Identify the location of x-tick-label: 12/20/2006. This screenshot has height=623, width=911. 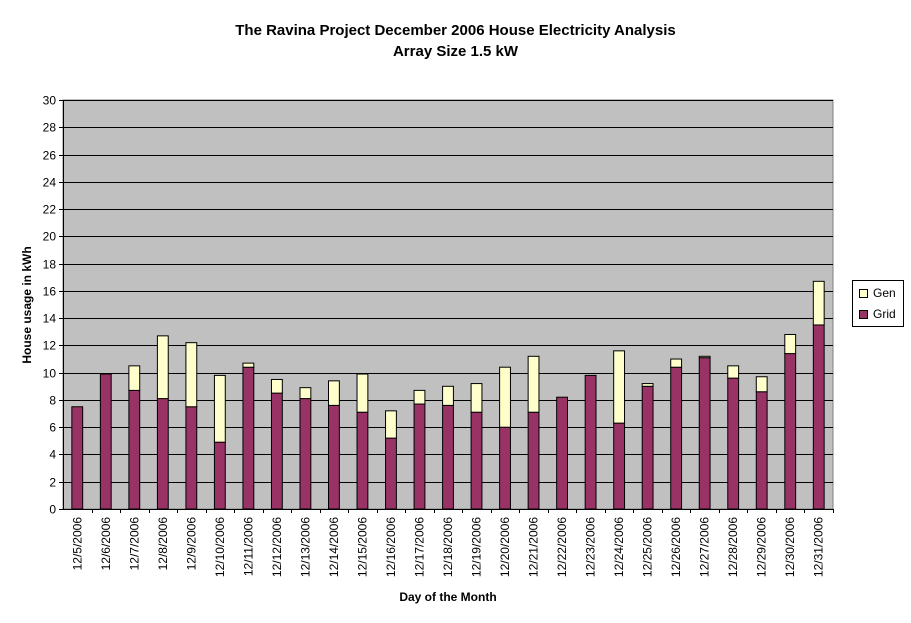
(505, 547).